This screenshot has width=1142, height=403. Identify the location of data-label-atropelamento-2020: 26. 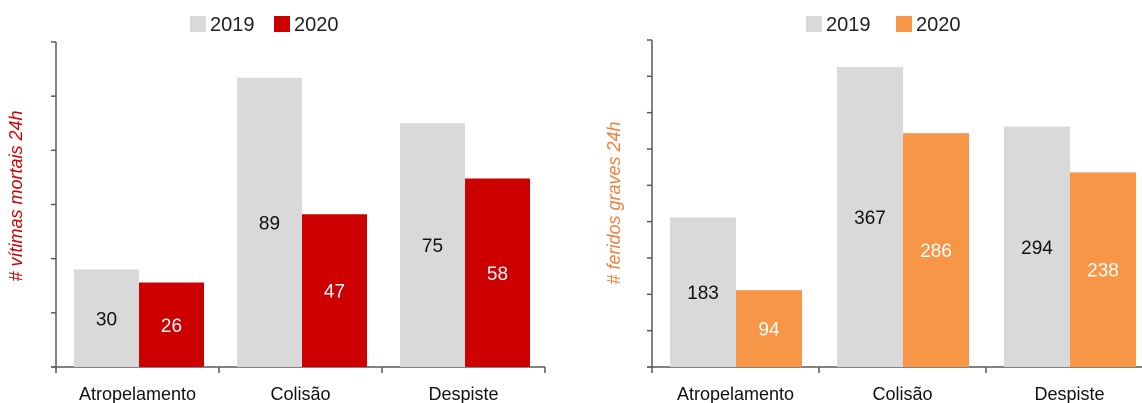
(171, 326).